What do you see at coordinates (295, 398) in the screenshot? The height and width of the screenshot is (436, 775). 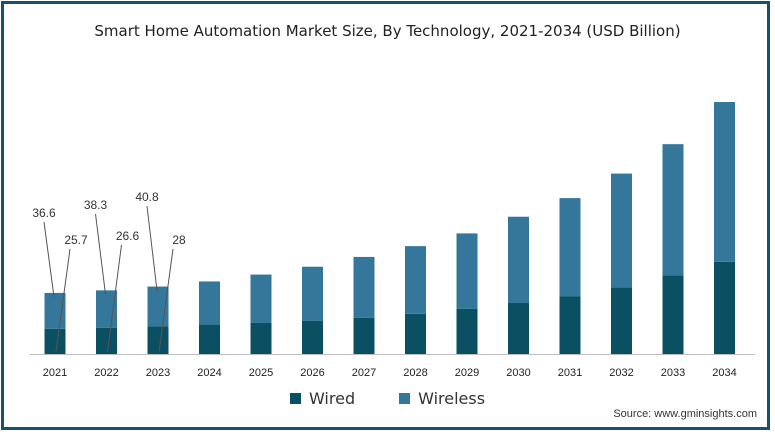 I see `legend-swatch-wired` at bounding box center [295, 398].